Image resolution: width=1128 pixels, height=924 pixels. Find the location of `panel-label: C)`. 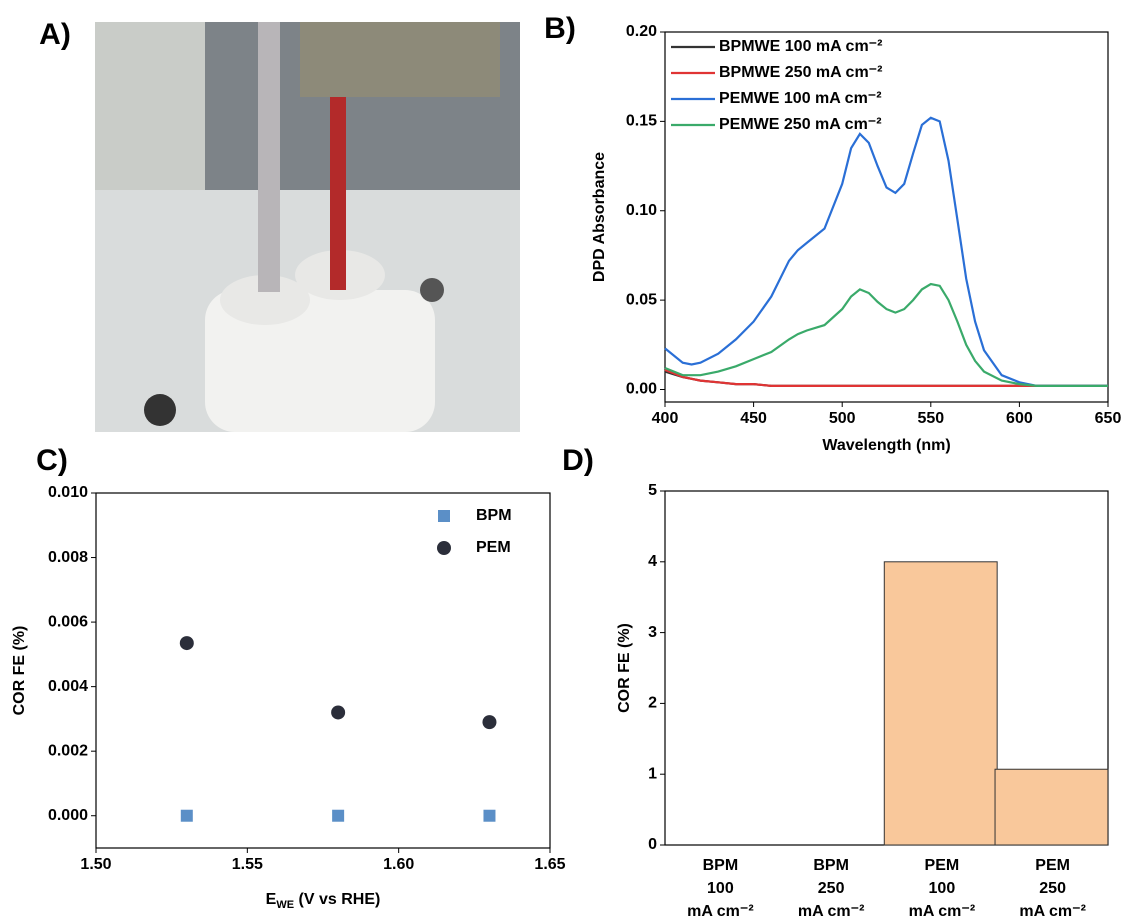

panel-label: C) is located at coordinates (52, 460).